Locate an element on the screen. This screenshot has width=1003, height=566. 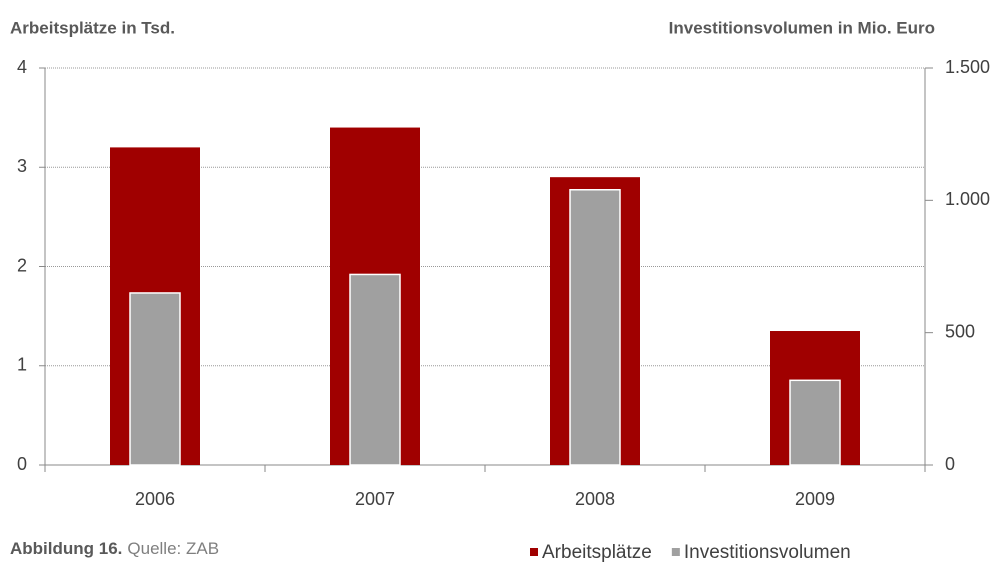
footer: Abbildung 16. Quelle: ZAB is located at coordinates (114, 548).